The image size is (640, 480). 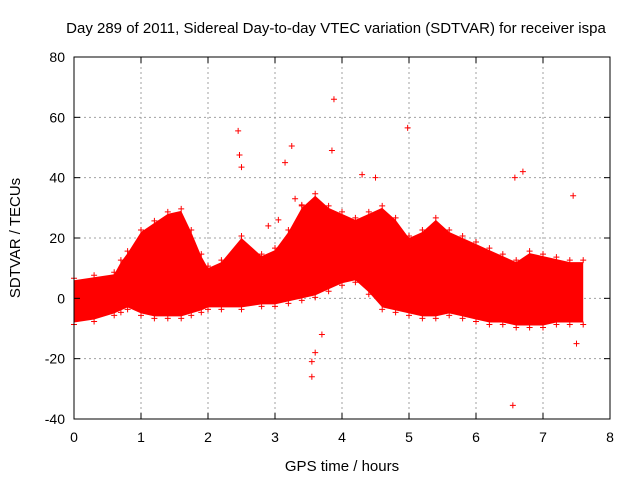 I want to click on x-tick-label: 8, so click(x=610, y=437).